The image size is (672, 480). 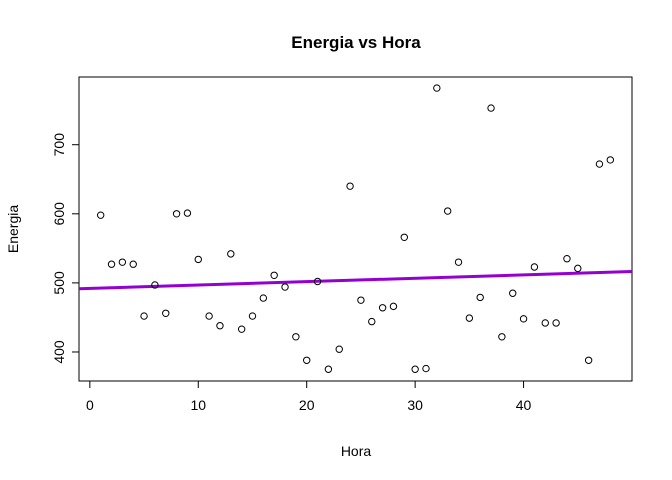 I want to click on y-axis-label: Energia, so click(x=13, y=229).